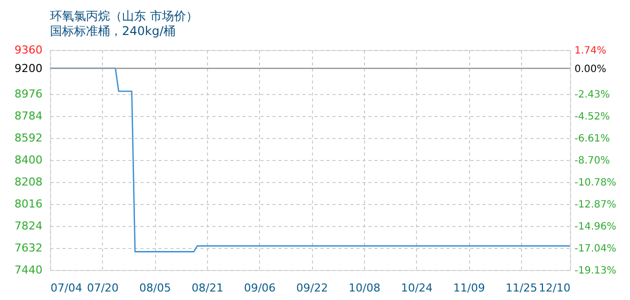 This screenshot has height=300, width=630. Describe the element at coordinates (592, 161) in the screenshot. I see `y2-tick-label: -8.70%` at that location.